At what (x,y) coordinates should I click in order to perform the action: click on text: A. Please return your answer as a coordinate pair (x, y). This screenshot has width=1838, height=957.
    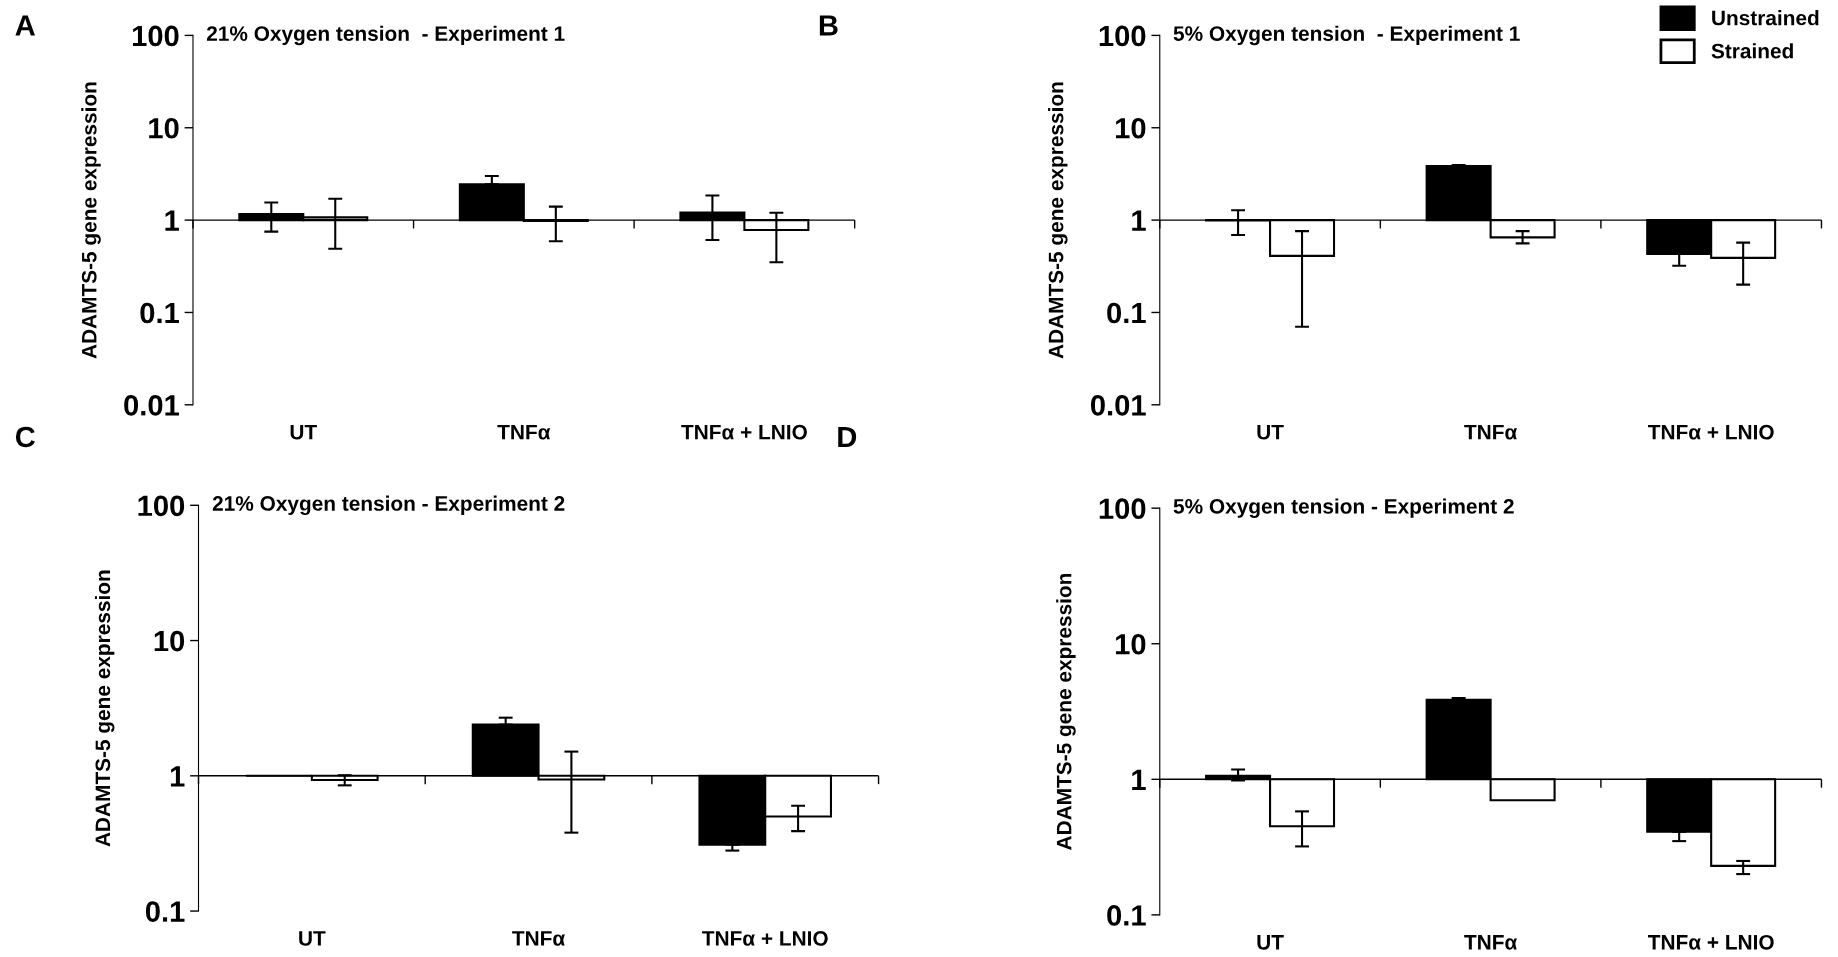
    Looking at the image, I should click on (25, 25).